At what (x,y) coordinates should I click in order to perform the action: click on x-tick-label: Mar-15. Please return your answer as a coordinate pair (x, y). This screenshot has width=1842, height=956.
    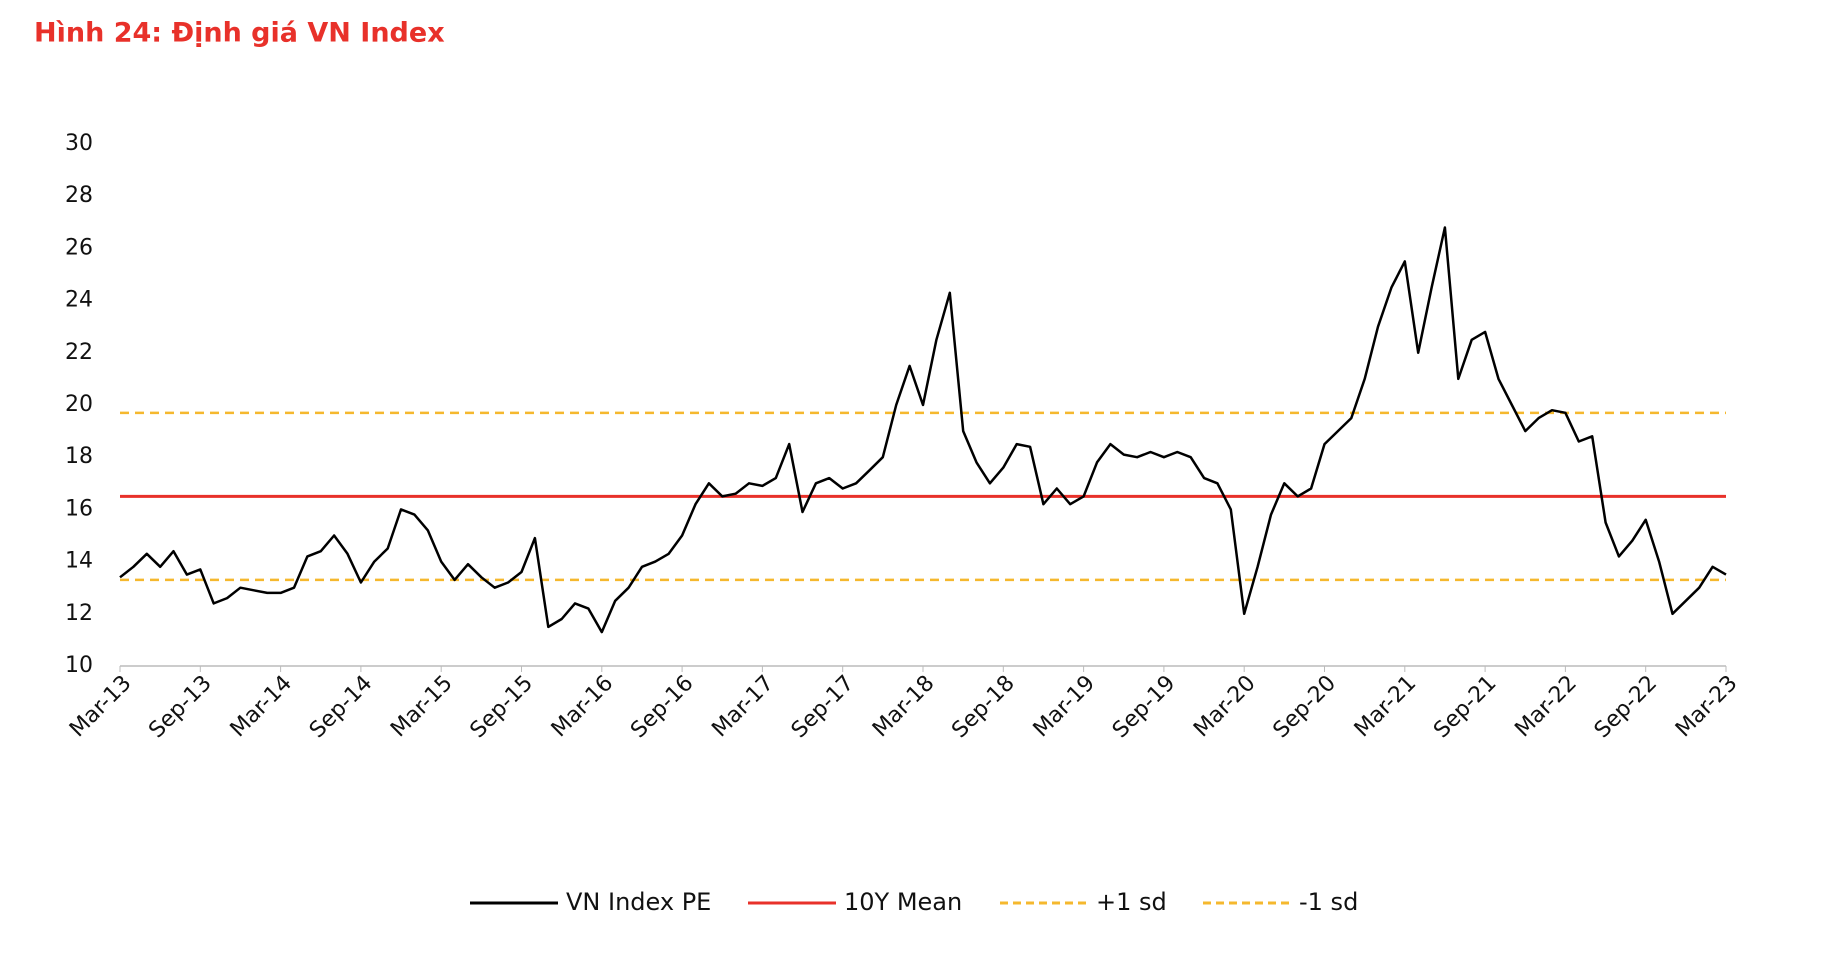
    Looking at the image, I should click on (421, 706).